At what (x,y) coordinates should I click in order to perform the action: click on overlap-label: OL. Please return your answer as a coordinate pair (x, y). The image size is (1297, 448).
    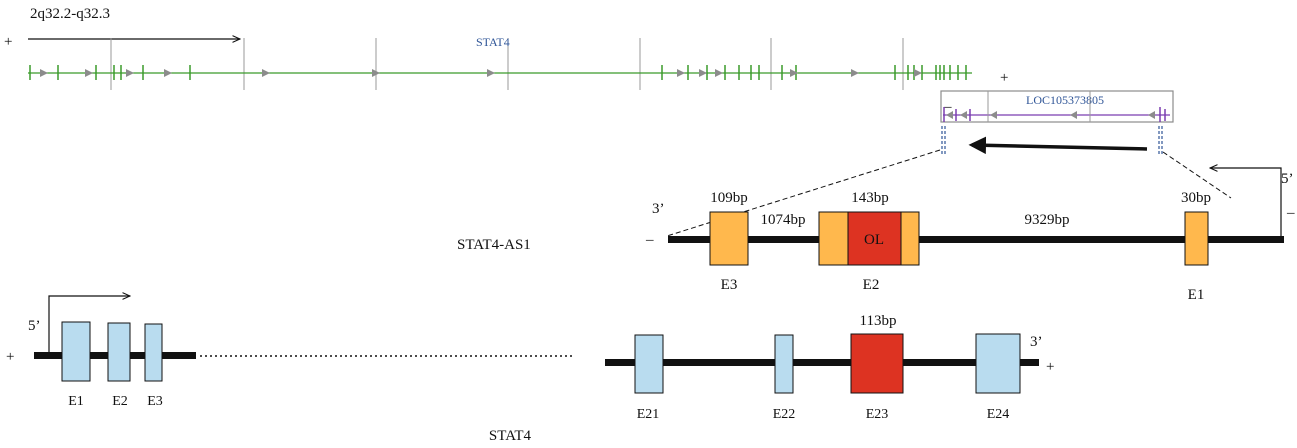
    Looking at the image, I should click on (874, 240).